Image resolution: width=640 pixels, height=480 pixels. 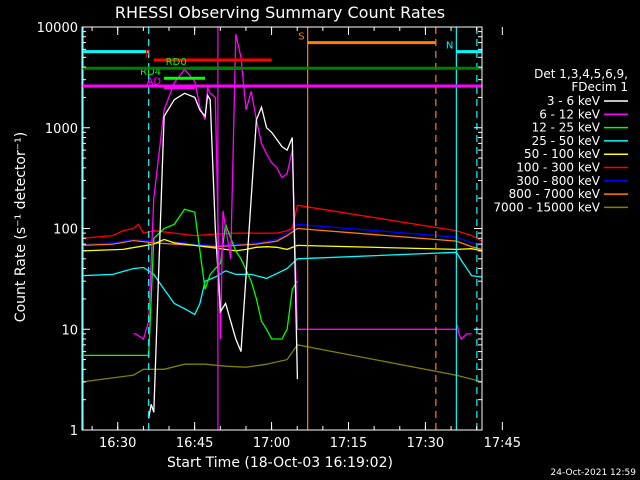 I want to click on flag-label-s: S, so click(x=301, y=37).